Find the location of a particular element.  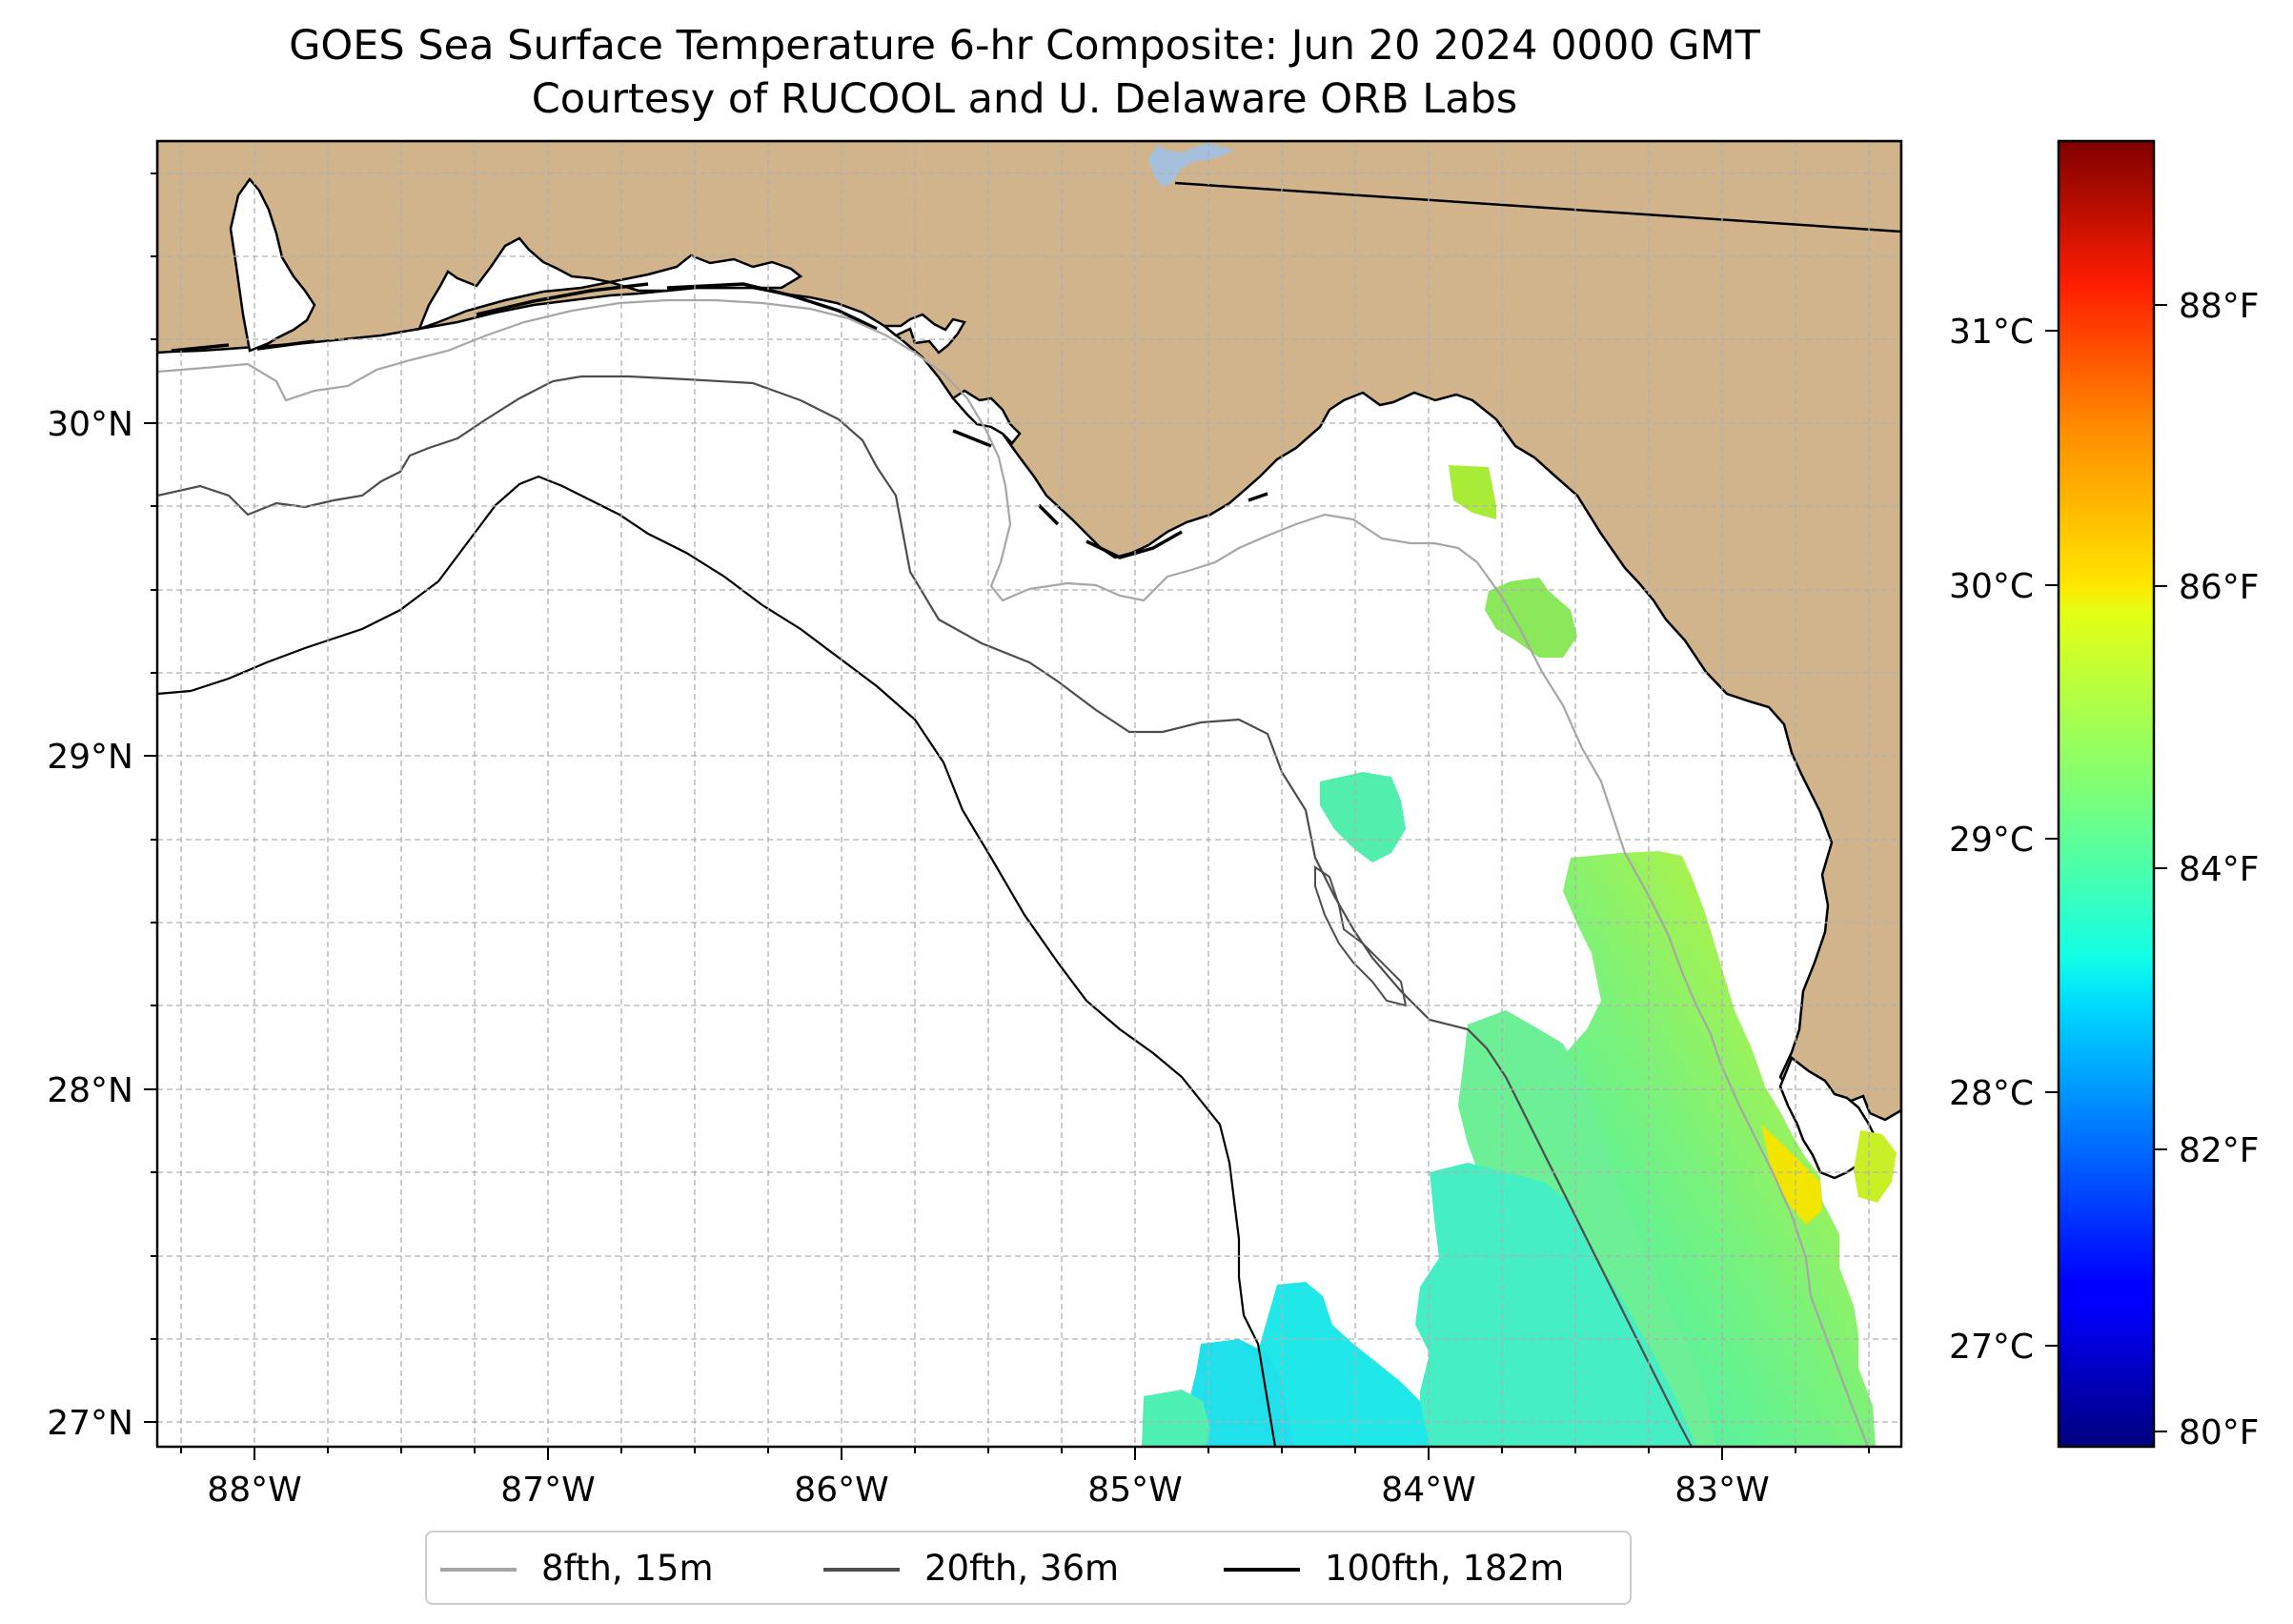

lat-label-30: 30°N is located at coordinates (90, 424).